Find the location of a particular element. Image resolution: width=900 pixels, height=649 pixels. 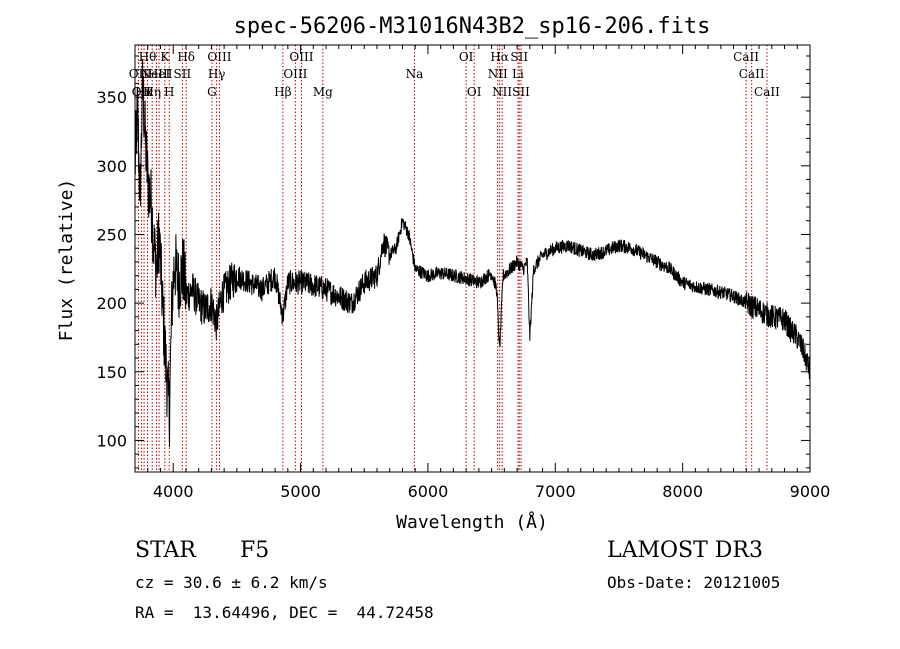

redshift-velocity: cz = 30.6 ± 6.2 km/s is located at coordinates (231, 582).